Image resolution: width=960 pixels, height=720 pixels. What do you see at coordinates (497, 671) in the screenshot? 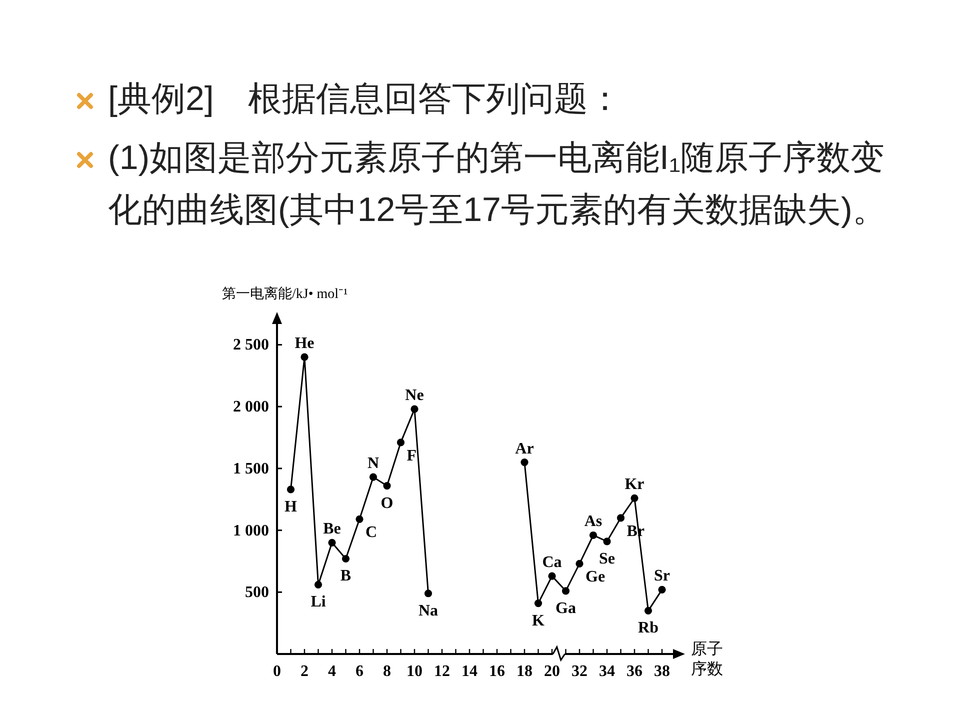
I see `x-tick-label: 16` at bounding box center [497, 671].